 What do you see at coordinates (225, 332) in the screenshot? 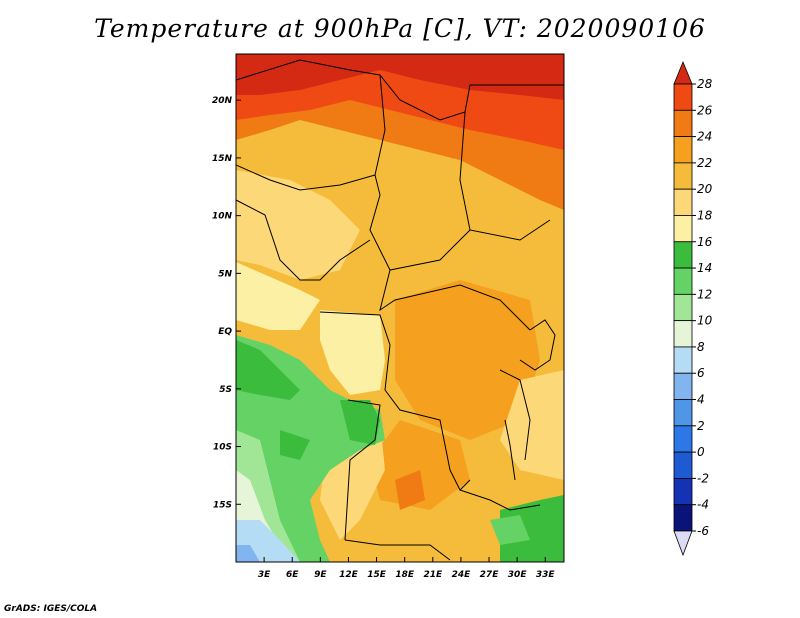
I see `lat-tick-label: EQ` at bounding box center [225, 332].